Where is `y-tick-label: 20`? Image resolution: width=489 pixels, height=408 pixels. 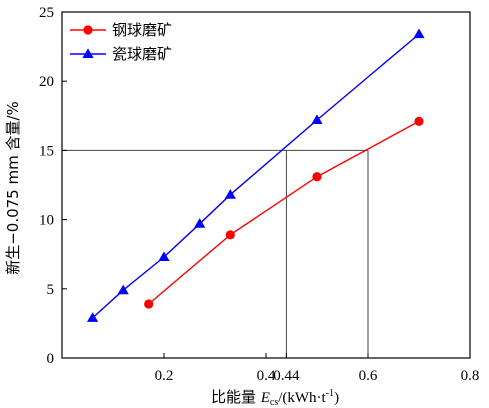 y-tick-label: 20 is located at coordinates (46, 82).